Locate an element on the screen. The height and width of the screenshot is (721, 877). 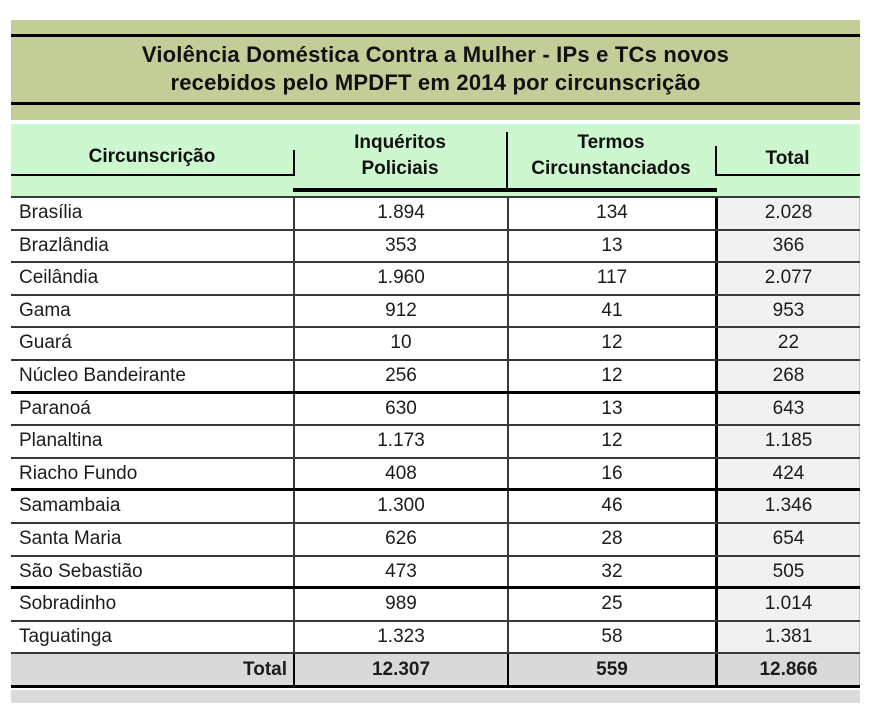
table-row: Planaltina 1.173 12 1.185 is located at coordinates (435, 442).